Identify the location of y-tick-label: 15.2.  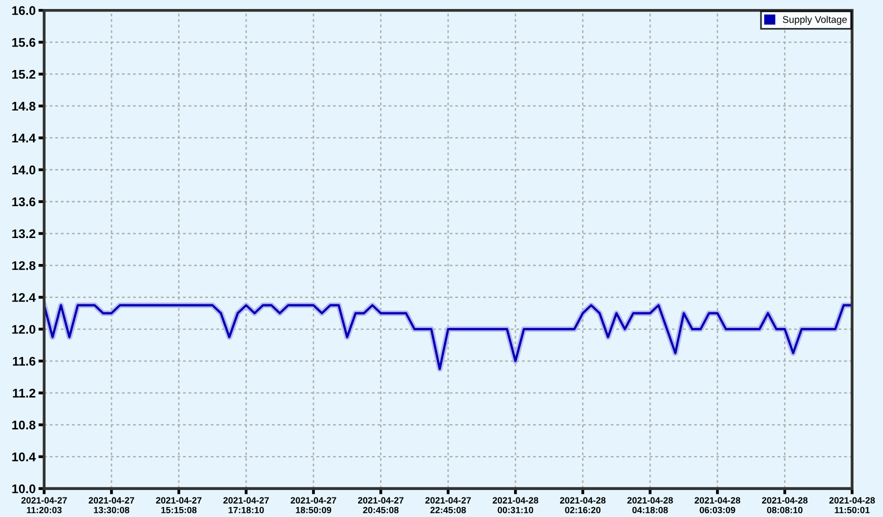
(24, 74).